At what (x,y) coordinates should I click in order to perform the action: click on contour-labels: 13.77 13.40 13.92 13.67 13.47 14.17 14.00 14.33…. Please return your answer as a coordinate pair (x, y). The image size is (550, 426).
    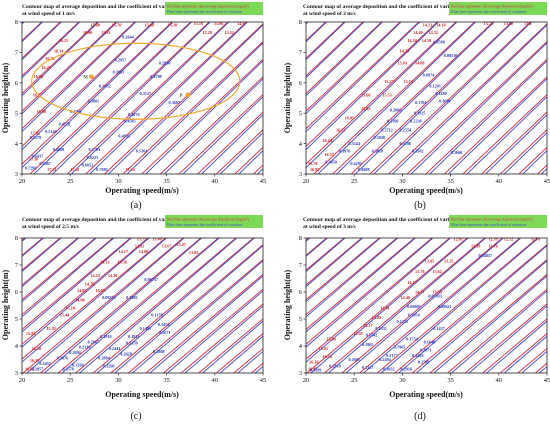
    Looking at the image, I should click on (111, 304).